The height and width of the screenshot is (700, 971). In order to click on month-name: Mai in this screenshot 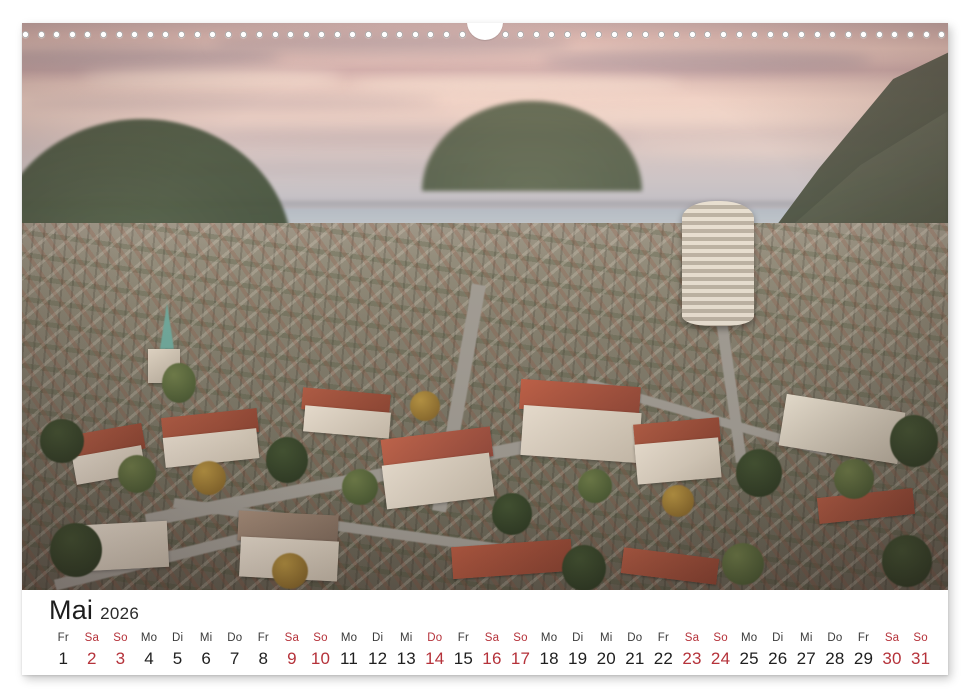, I will do `click(71, 610)`.